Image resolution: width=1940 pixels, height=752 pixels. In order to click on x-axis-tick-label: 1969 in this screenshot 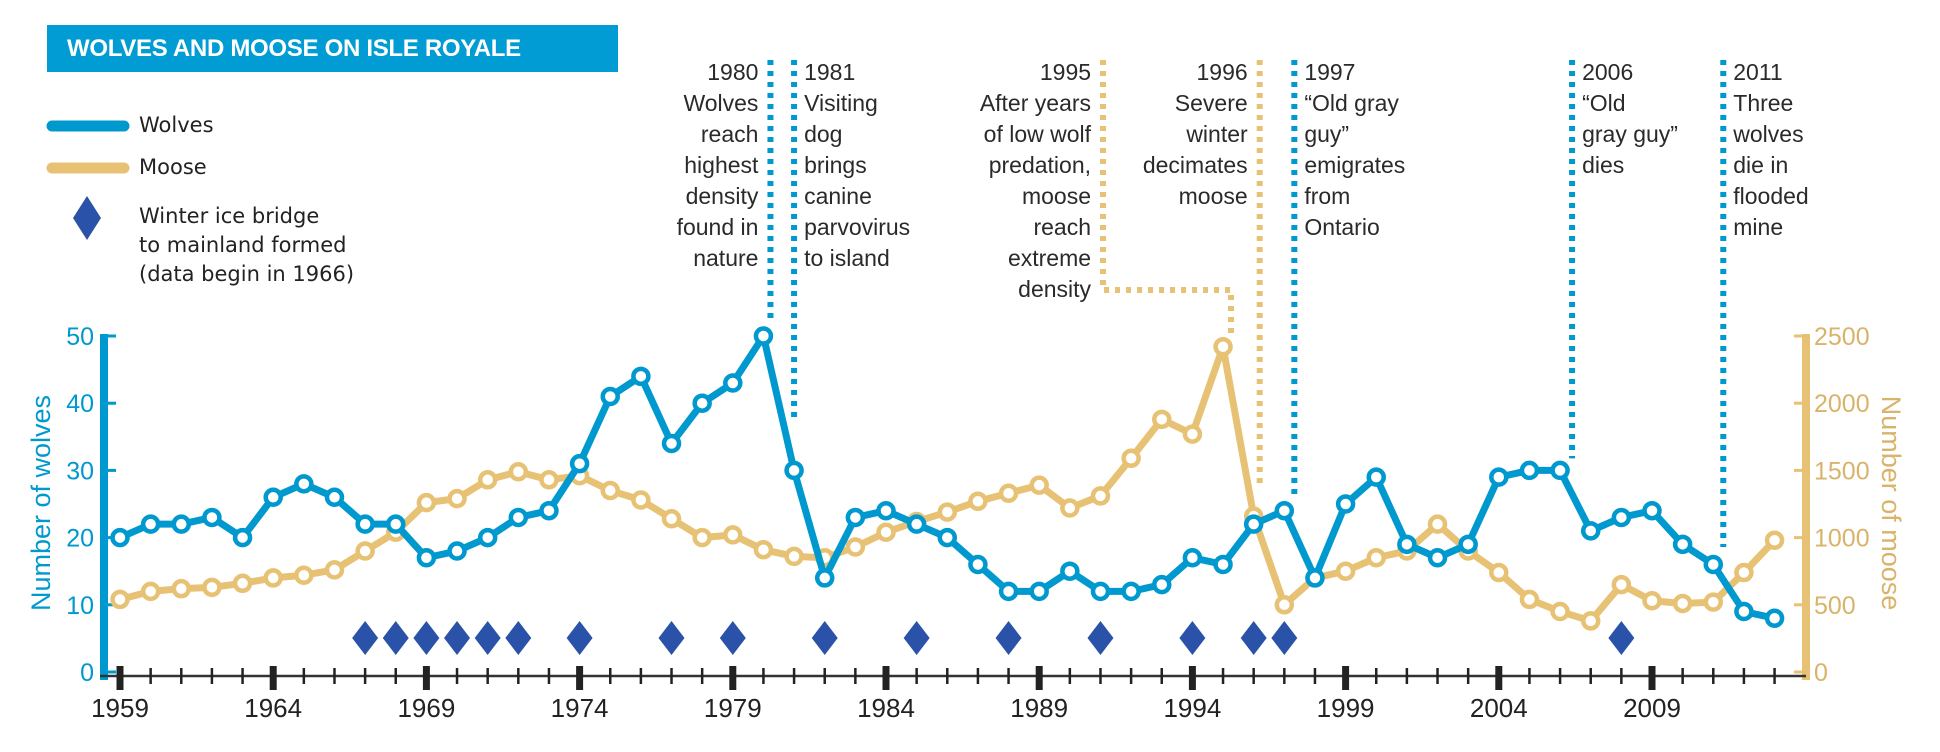, I will do `click(426, 708)`.